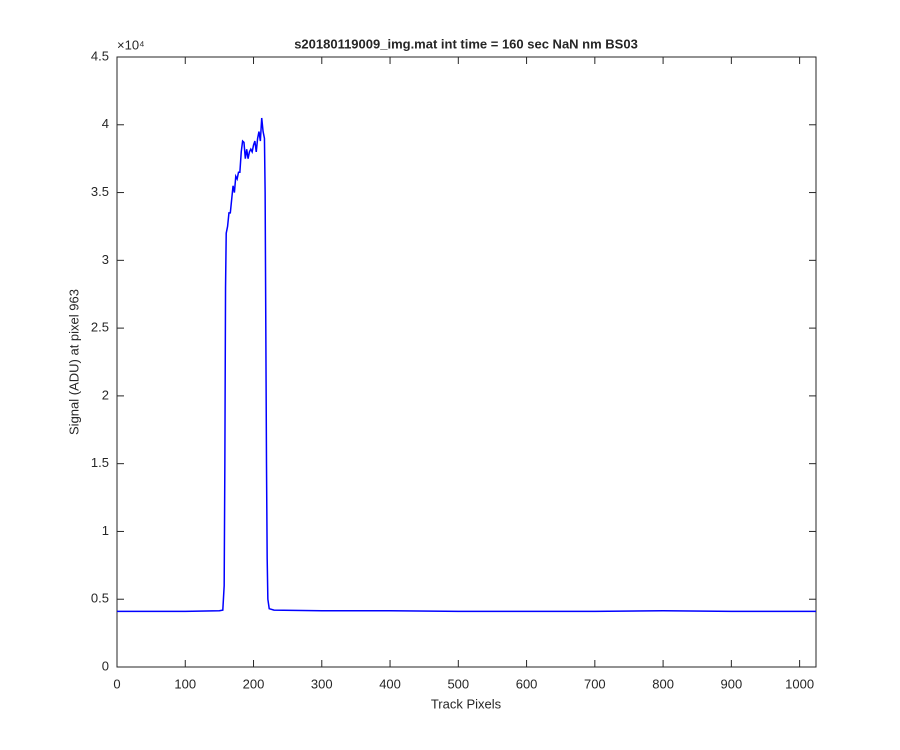 The width and height of the screenshot is (900, 750). I want to click on x-tick-label: 1000, so click(799, 683).